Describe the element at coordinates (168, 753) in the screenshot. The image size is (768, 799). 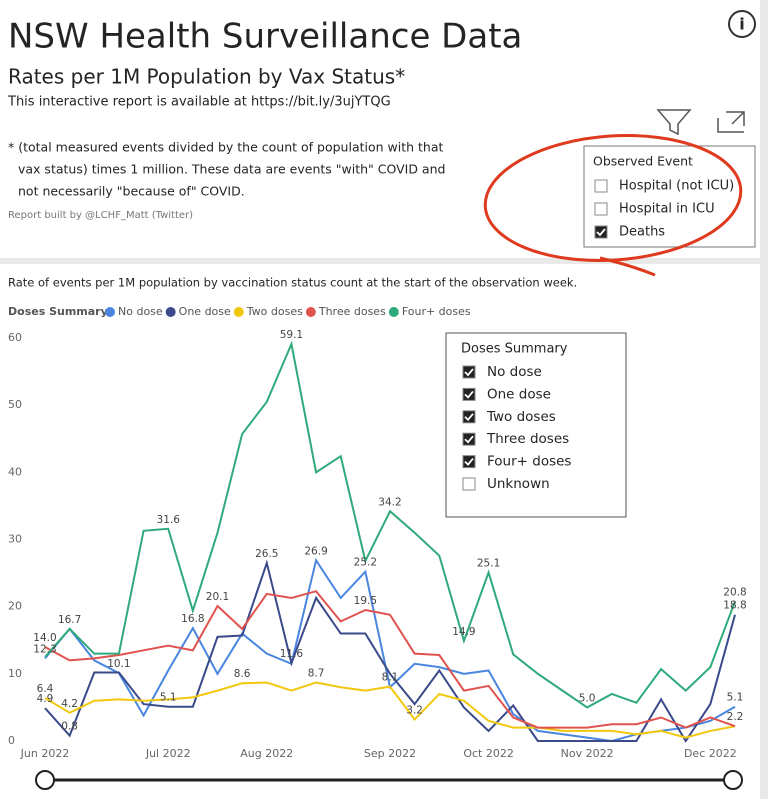
I see `x-tick-label: Jul 2022` at that location.